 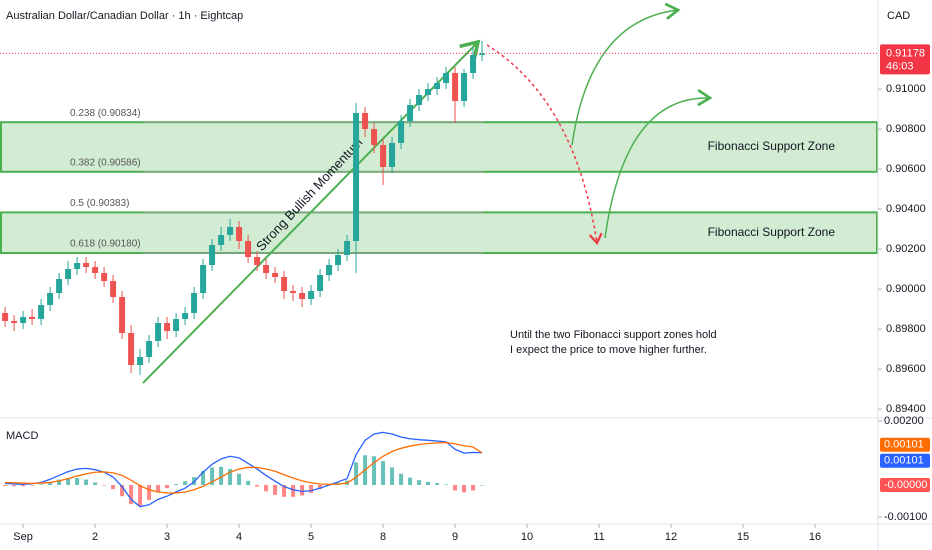 What do you see at coordinates (100, 203) in the screenshot?
I see `fib-label: 0.5 (0.90383)` at bounding box center [100, 203].